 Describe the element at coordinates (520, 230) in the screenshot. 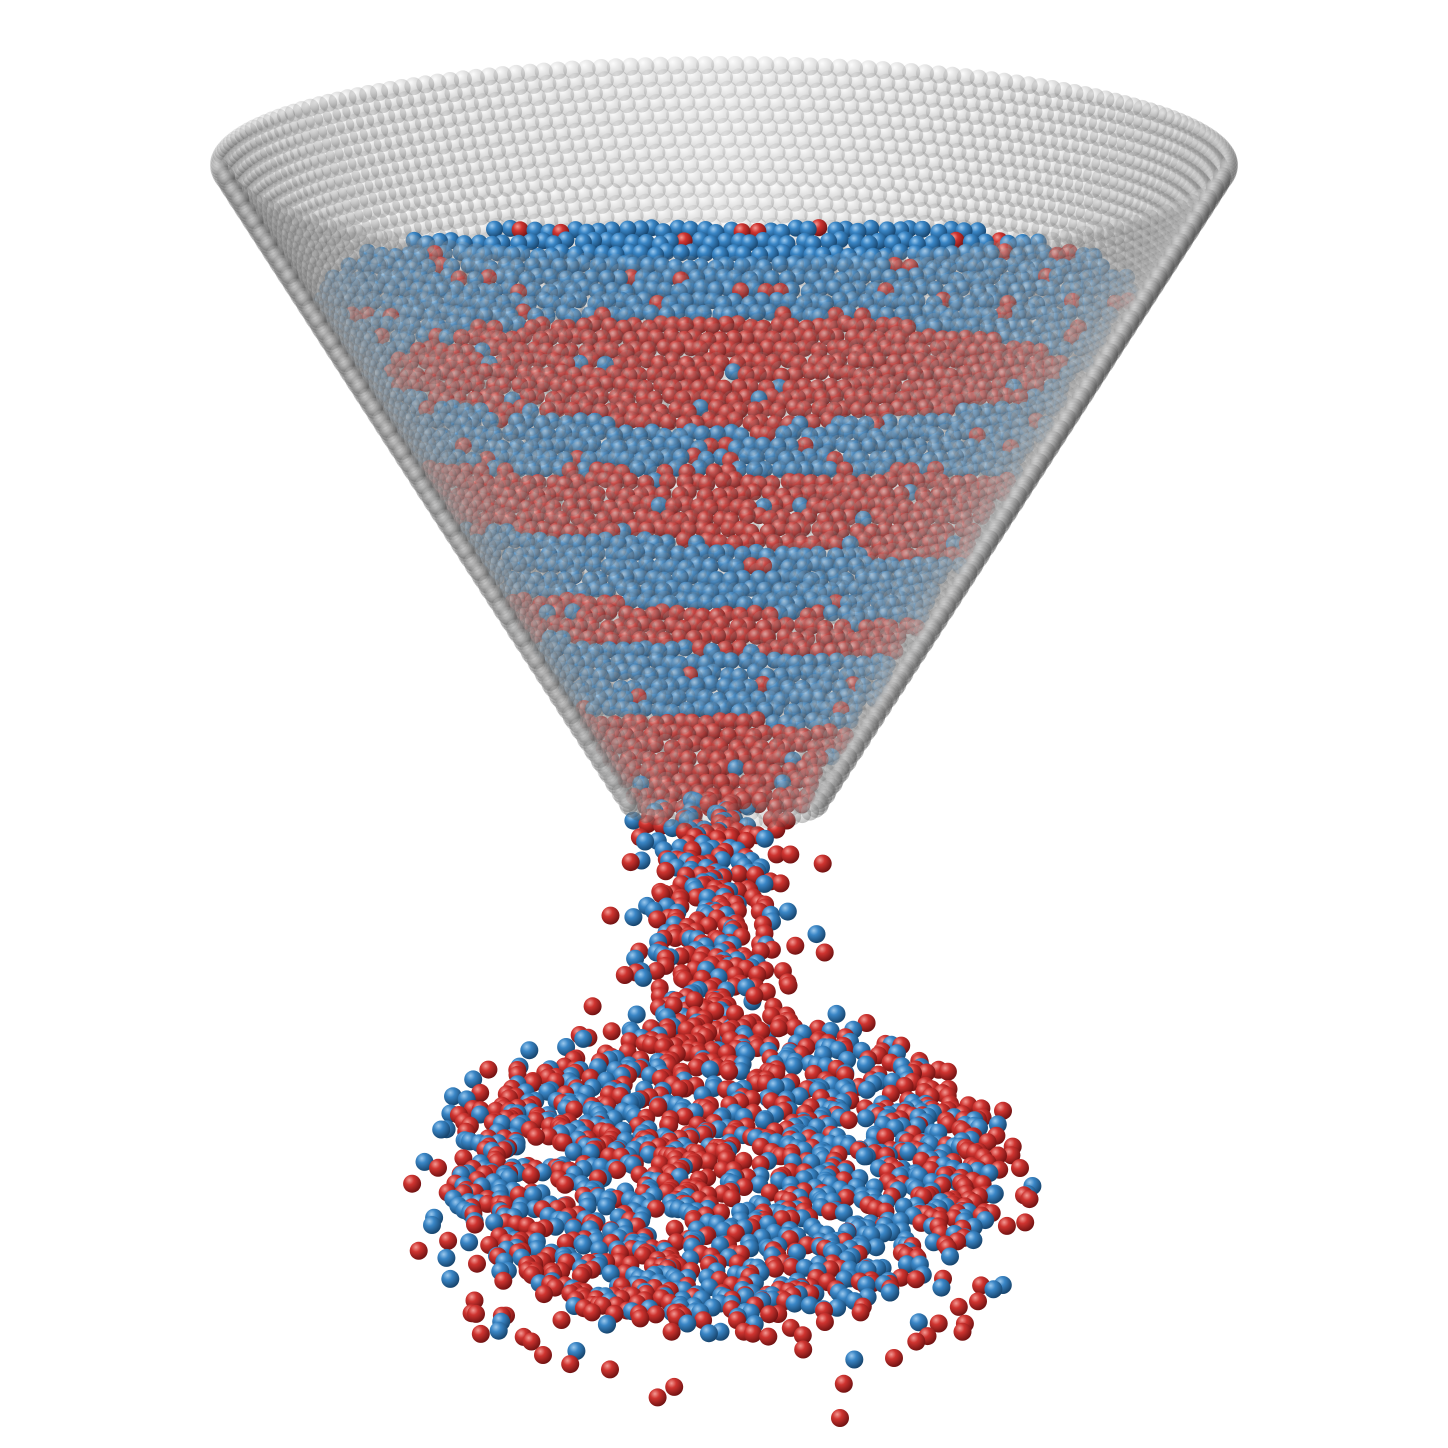

I see `red-particle` at that location.